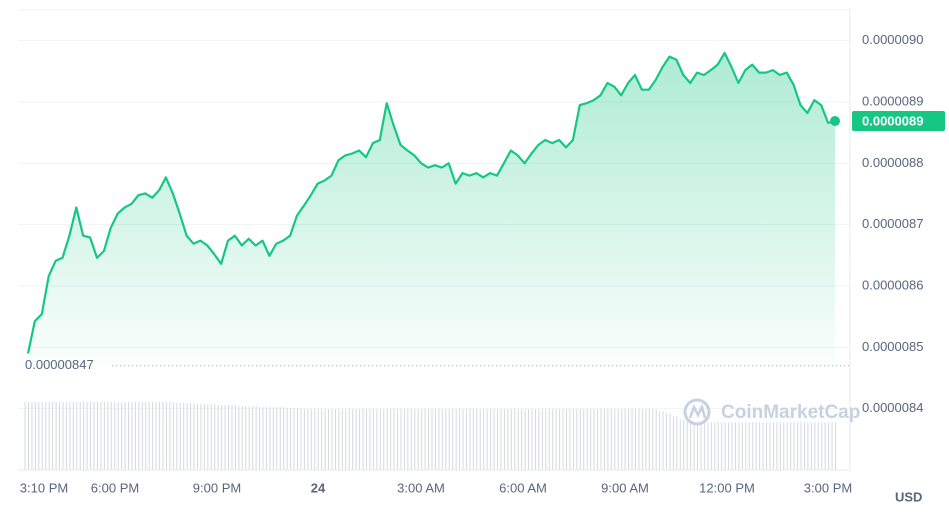 The image size is (949, 516). I want to click on x-tick-label: 6:00 AM, so click(523, 487).